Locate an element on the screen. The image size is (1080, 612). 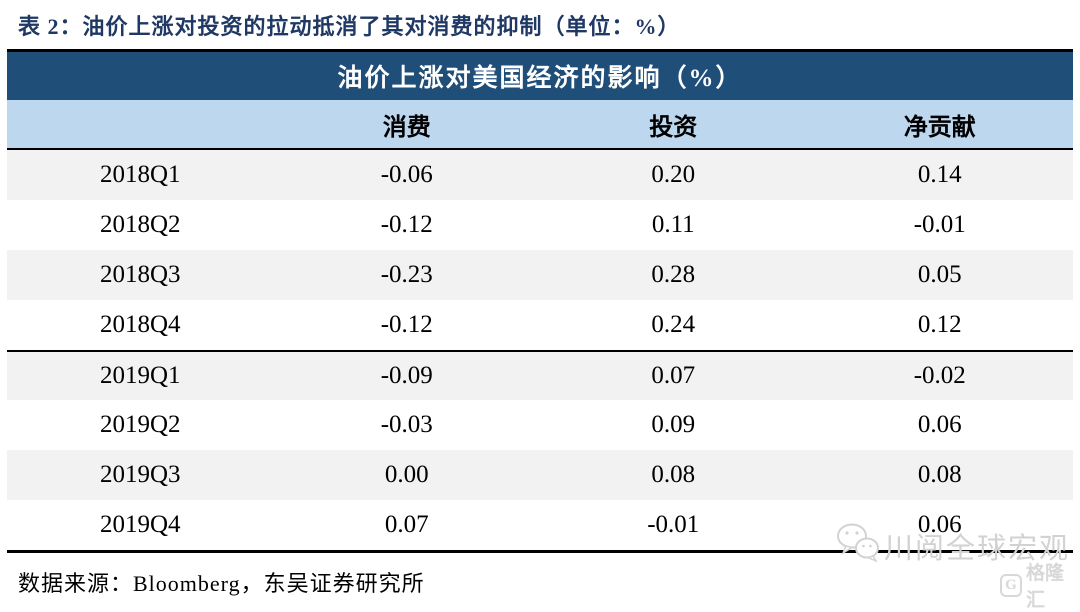
watermark-gelonghui-label: 格隆汇 is located at coordinates (1045, 587).